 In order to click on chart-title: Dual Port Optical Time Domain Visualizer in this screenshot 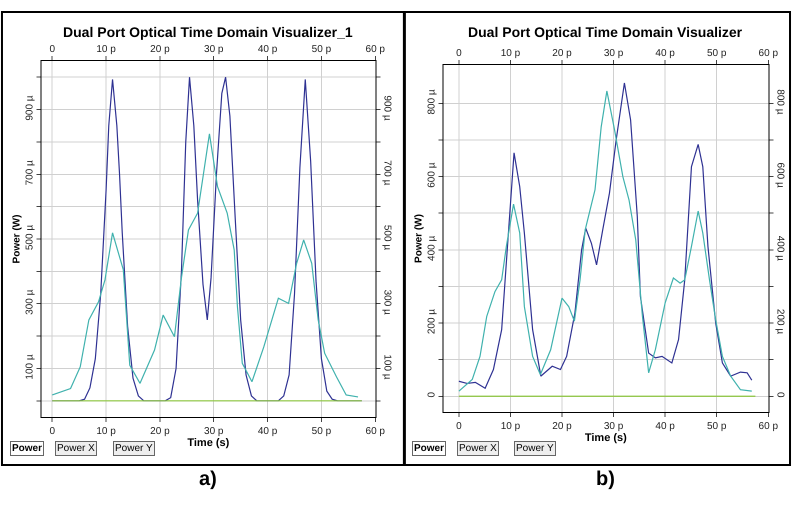, I will do `click(605, 32)`.